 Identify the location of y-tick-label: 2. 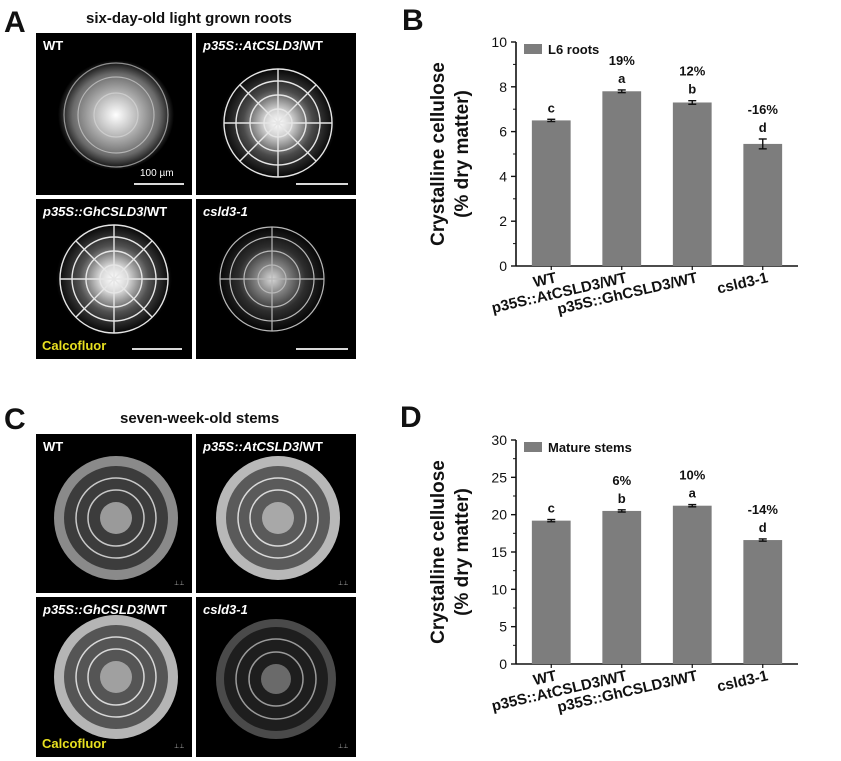
(503, 221).